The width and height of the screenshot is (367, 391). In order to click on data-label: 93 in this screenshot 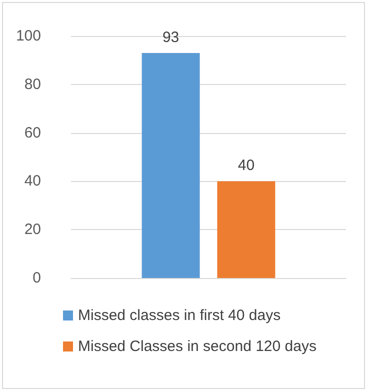, I will do `click(171, 37)`.